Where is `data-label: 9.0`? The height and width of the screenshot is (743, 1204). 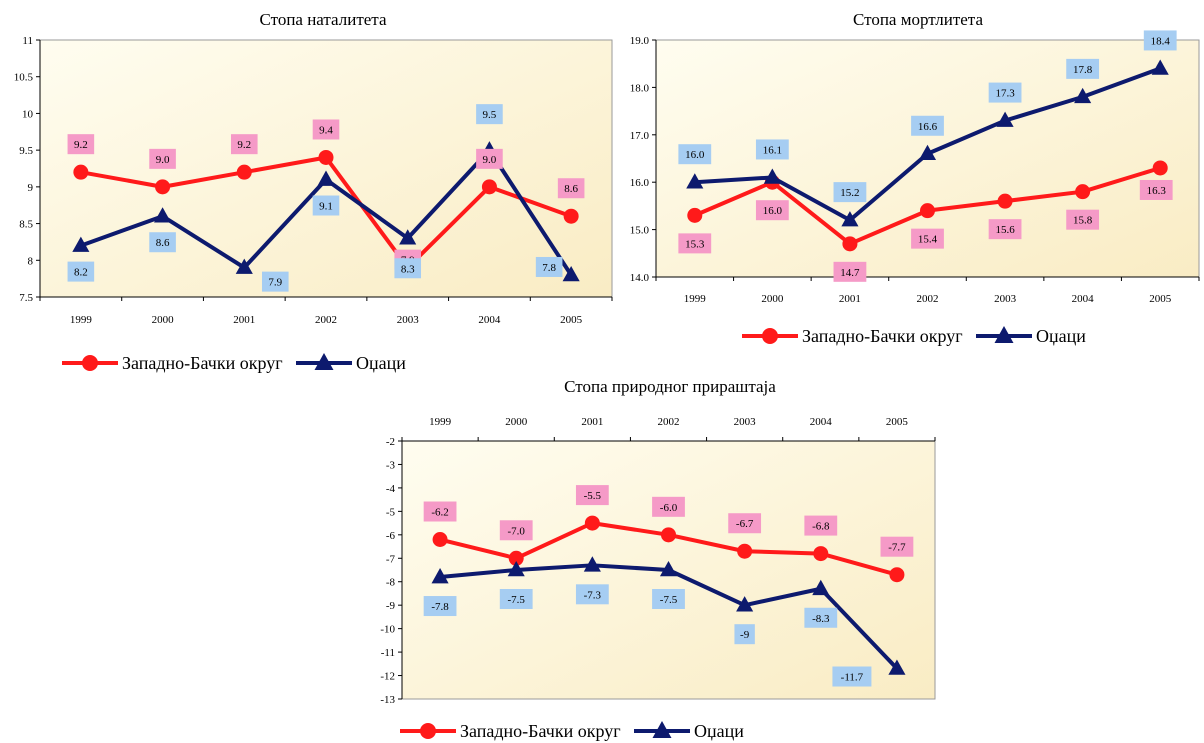
data-label: 9.0 is located at coordinates (489, 158).